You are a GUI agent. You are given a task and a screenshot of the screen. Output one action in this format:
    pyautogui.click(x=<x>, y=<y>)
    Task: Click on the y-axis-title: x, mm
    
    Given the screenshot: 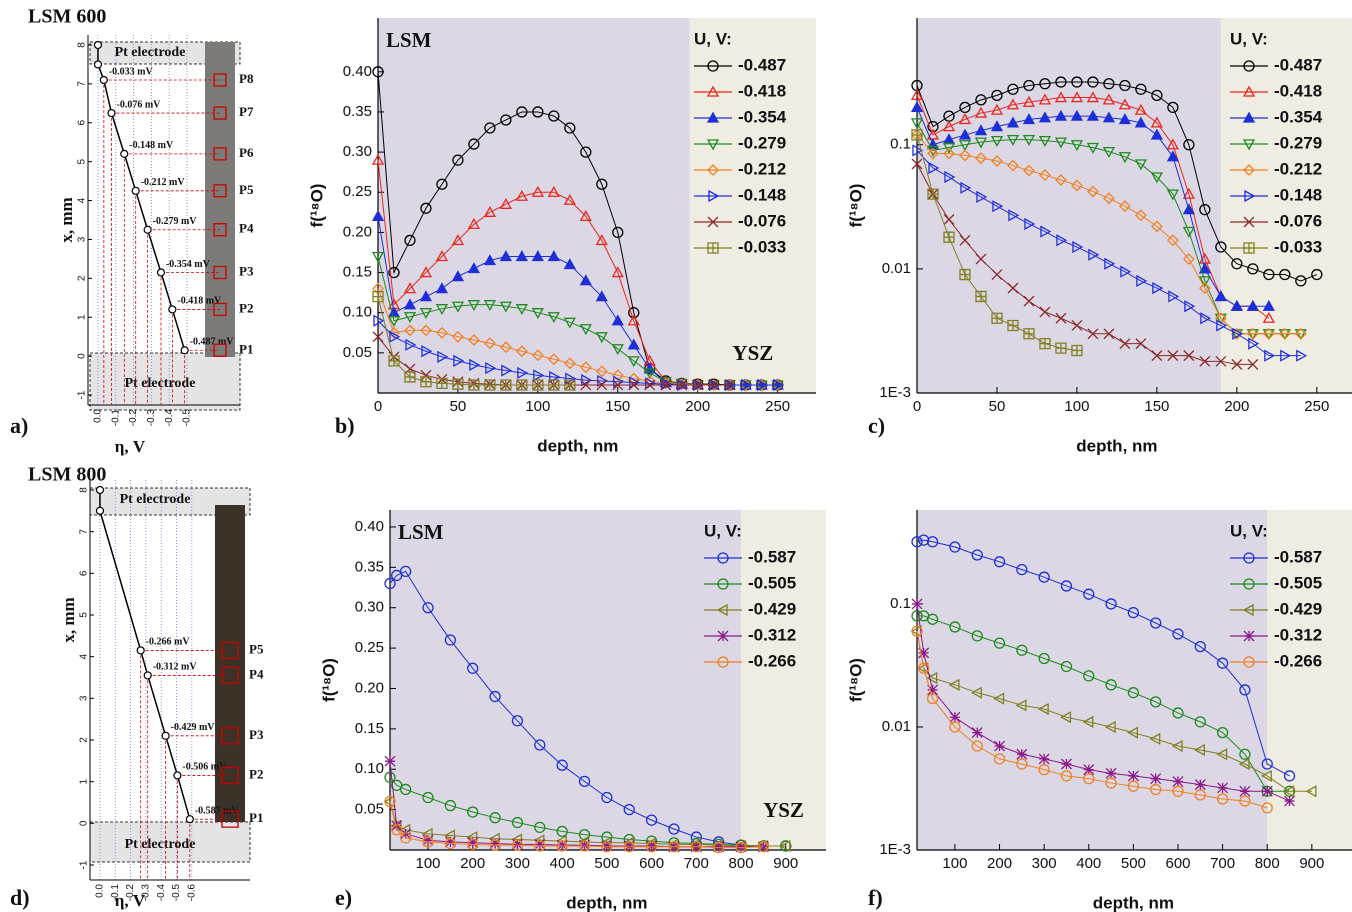 What is the action you would take?
    pyautogui.click(x=68, y=619)
    